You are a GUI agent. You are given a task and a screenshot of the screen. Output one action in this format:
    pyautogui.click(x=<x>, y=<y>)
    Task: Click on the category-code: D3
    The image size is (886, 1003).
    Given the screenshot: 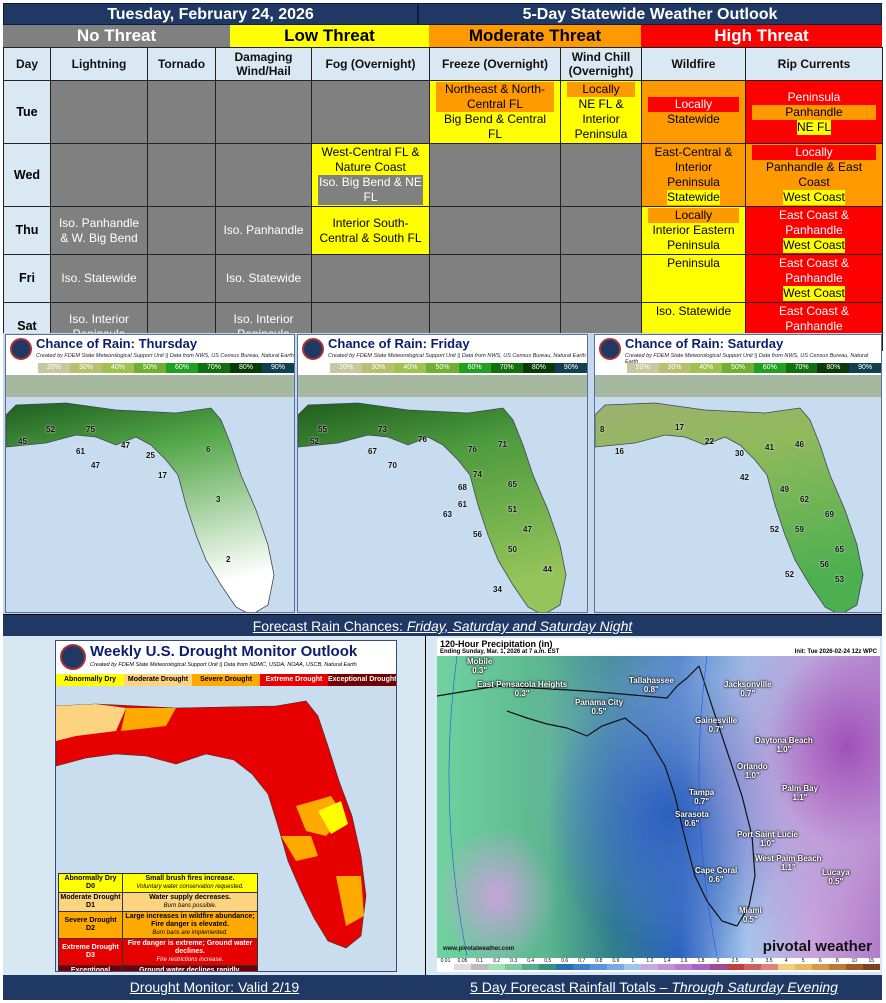 What is the action you would take?
    pyautogui.click(x=90, y=955)
    